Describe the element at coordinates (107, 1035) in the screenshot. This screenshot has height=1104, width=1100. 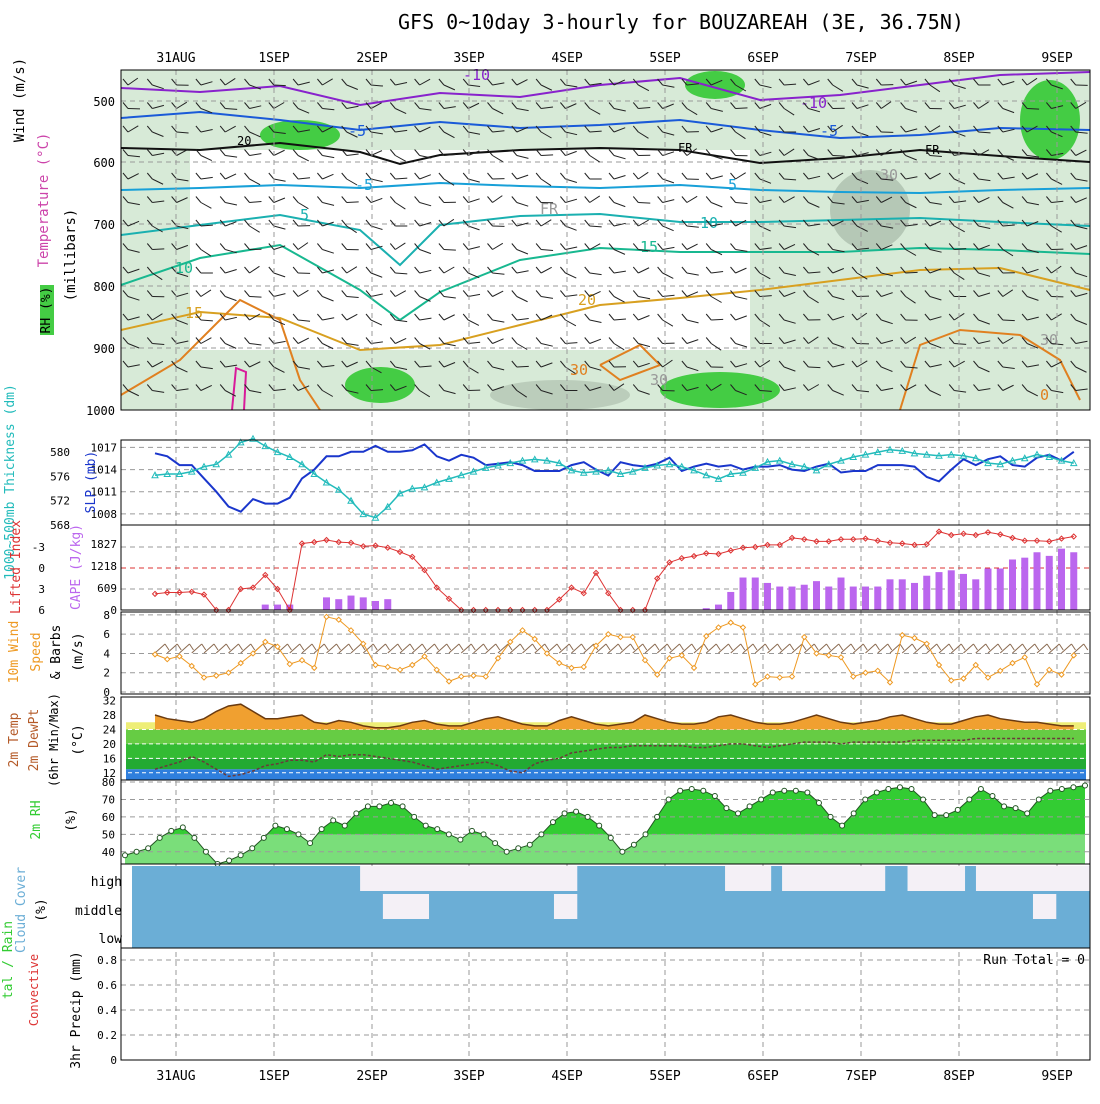
I see `precip-tick-label: 0.2` at that location.